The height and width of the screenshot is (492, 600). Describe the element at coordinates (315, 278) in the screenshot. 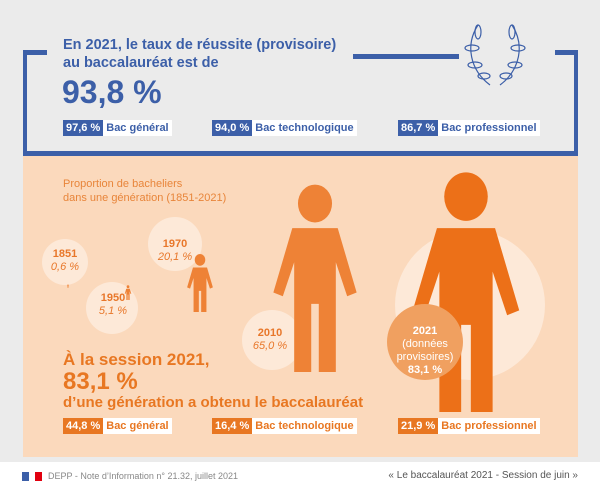

I see `person-icon-2010` at that location.